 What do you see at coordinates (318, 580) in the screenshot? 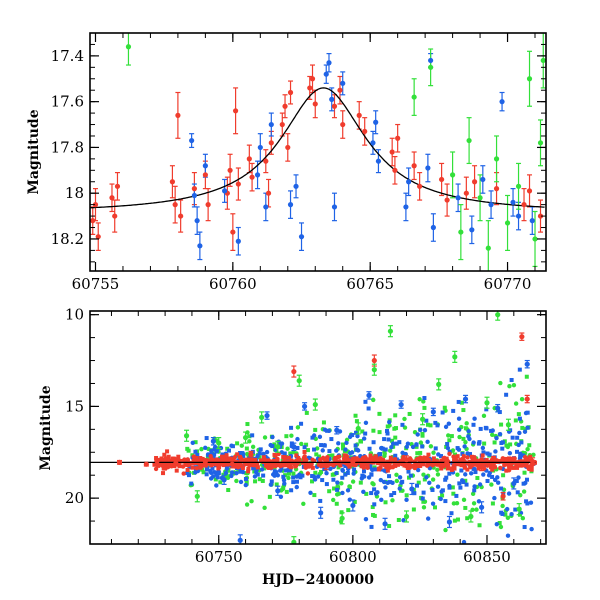
I see `bottom-x-axis-title: HJD−2400000` at bounding box center [318, 580].